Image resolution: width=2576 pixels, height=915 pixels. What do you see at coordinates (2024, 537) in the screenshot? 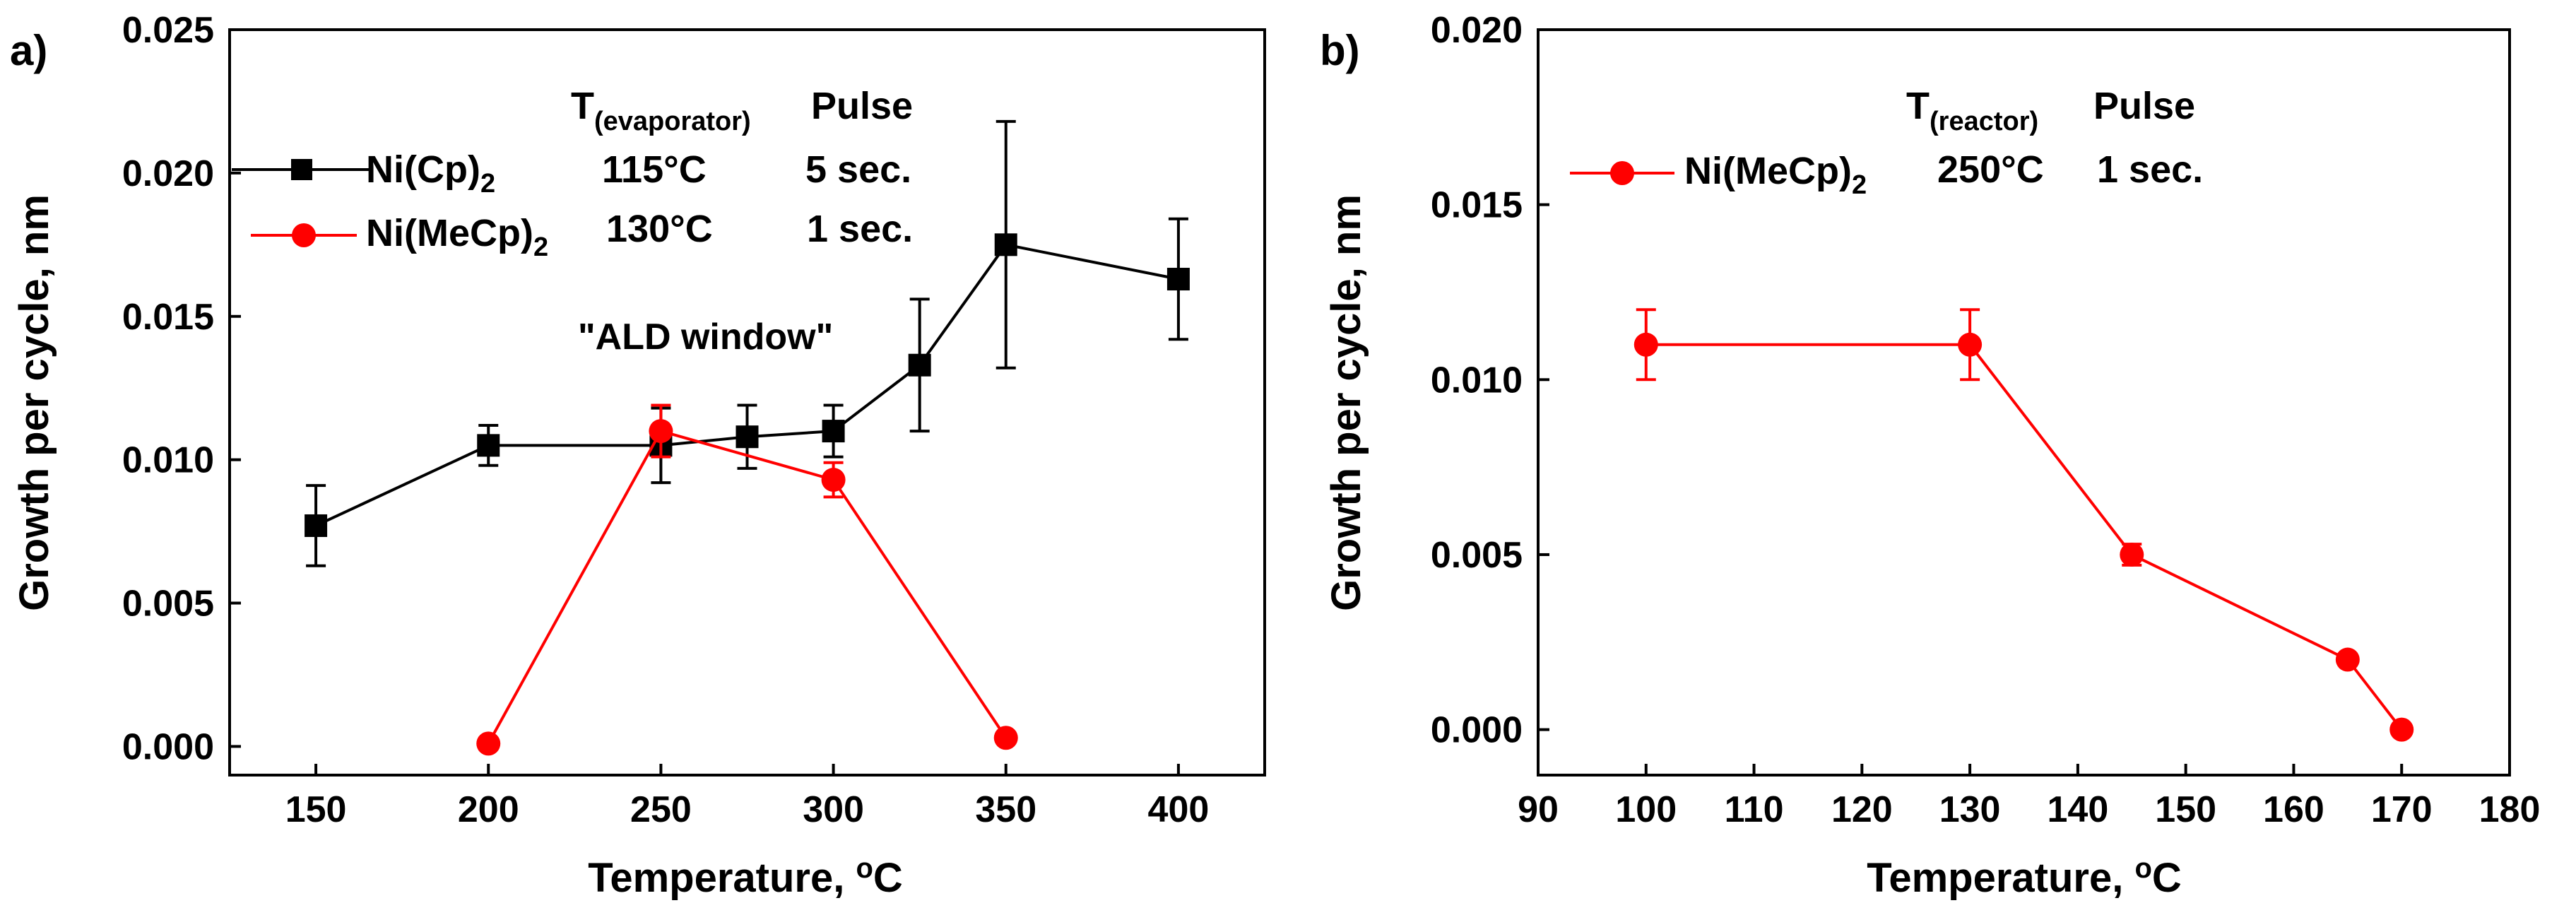
I see `panel-b-series-0-line` at bounding box center [2024, 537].